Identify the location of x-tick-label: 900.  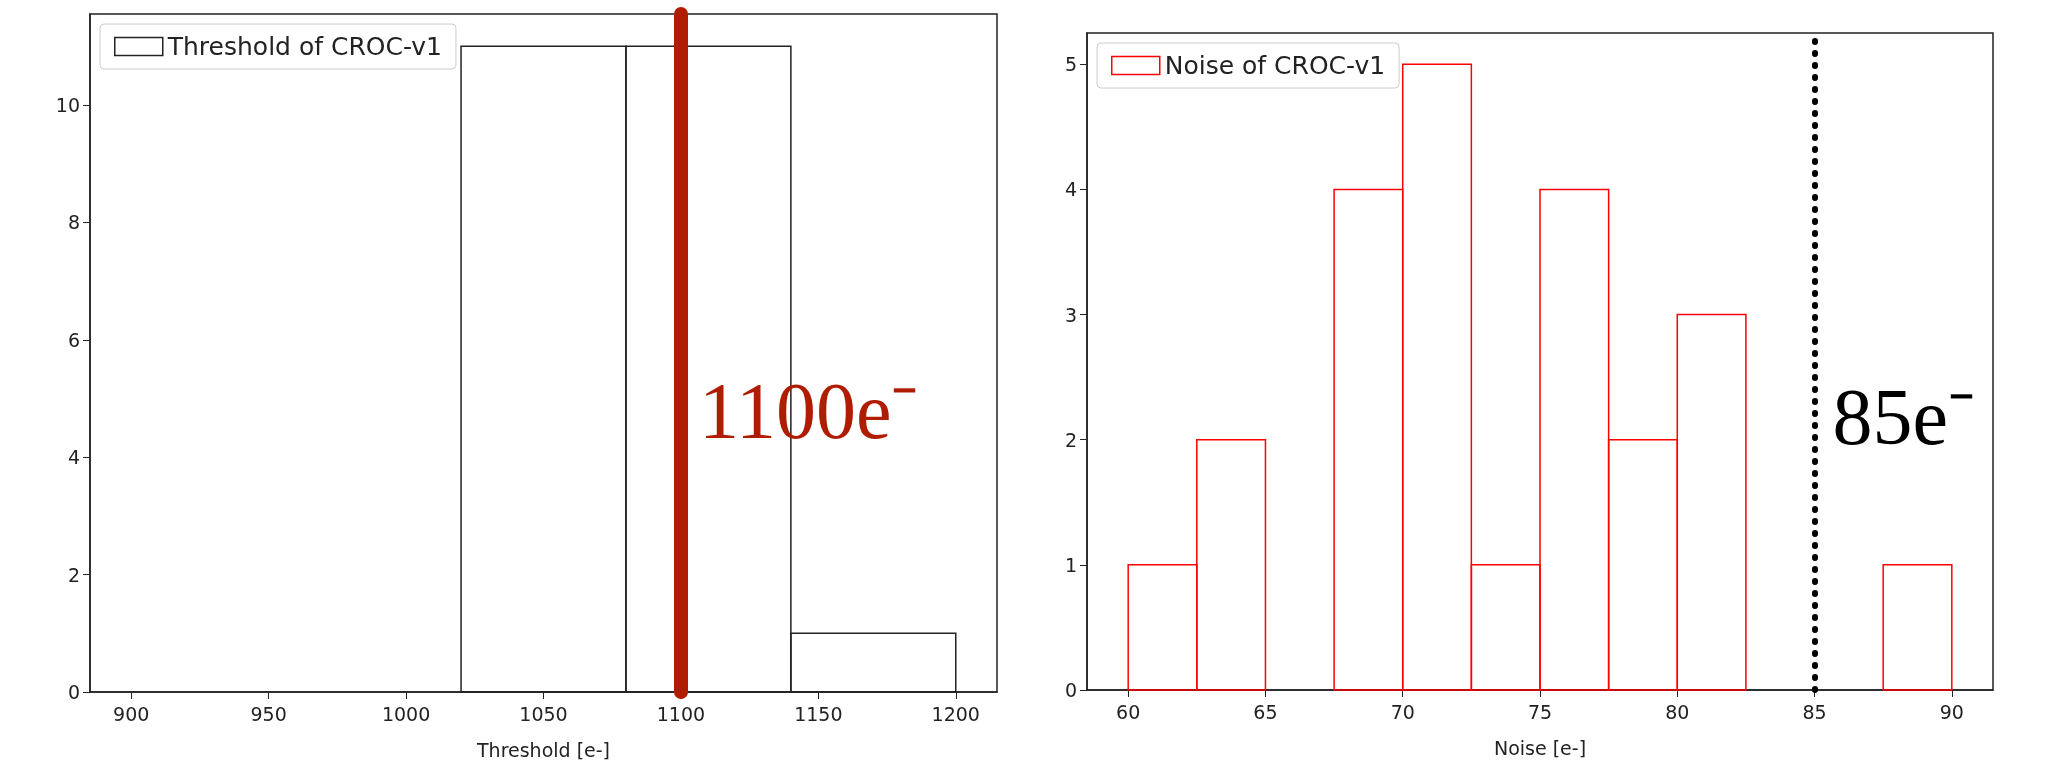
(131, 713).